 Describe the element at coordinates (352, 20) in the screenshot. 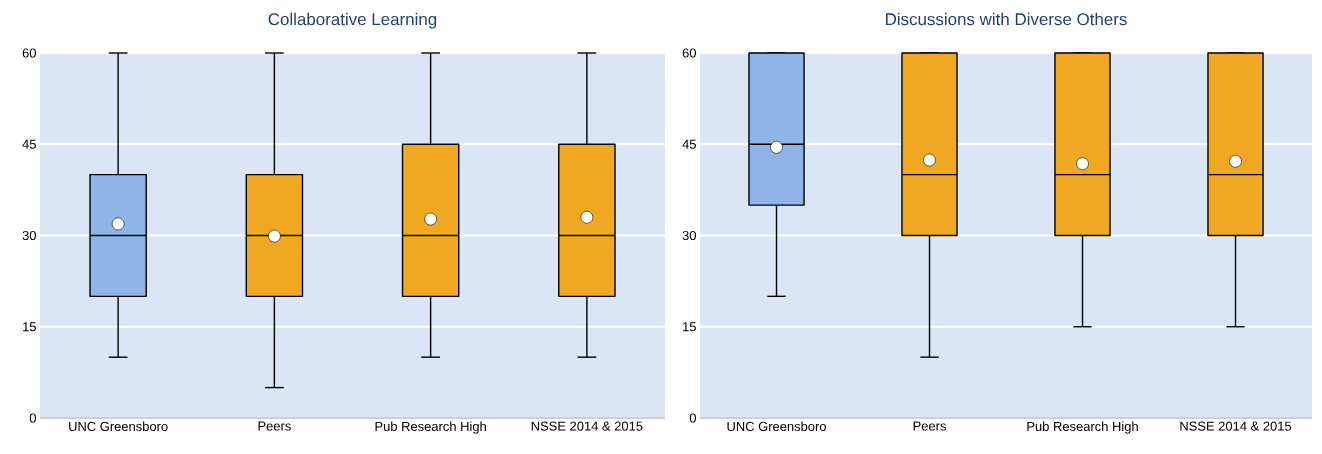

I see `chart-title: Collaborative Learning` at that location.